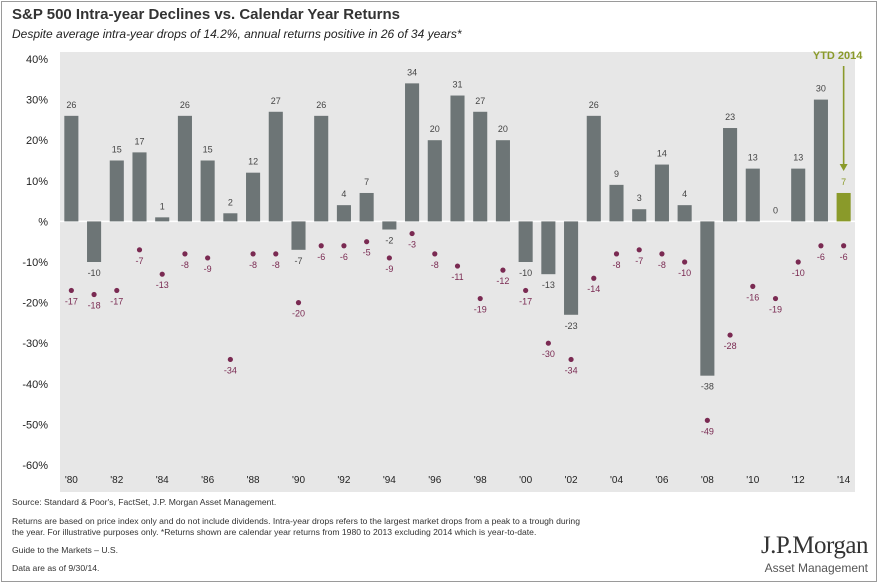 This screenshot has width=880, height=585. What do you see at coordinates (821, 89) in the screenshot?
I see `return-label: 30` at bounding box center [821, 89].